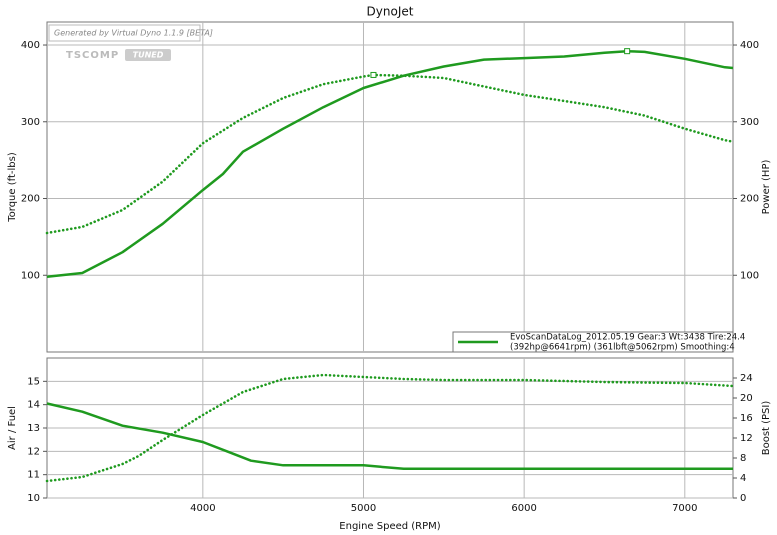 This screenshot has width=777, height=535. What do you see at coordinates (33, 405) in the screenshot?
I see `y-tick-label: 14` at bounding box center [33, 405].